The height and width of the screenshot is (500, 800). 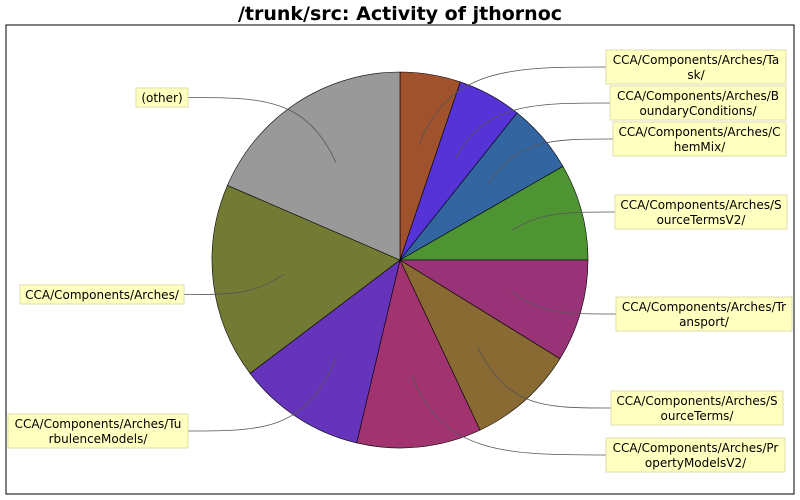 What do you see at coordinates (704, 322) in the screenshot?
I see `slice-label: ansport/` at bounding box center [704, 322].